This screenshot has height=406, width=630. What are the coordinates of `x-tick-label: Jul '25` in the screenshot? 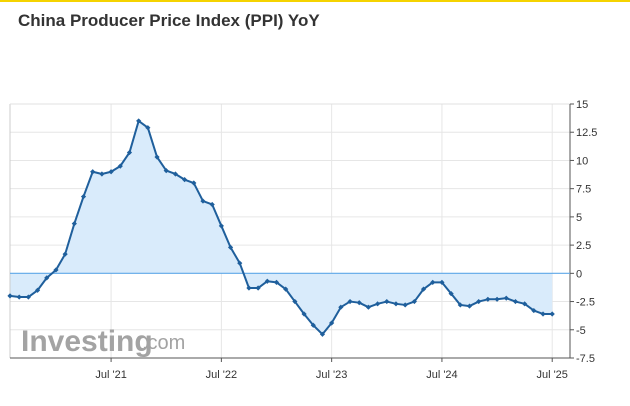 It's located at (551, 375).